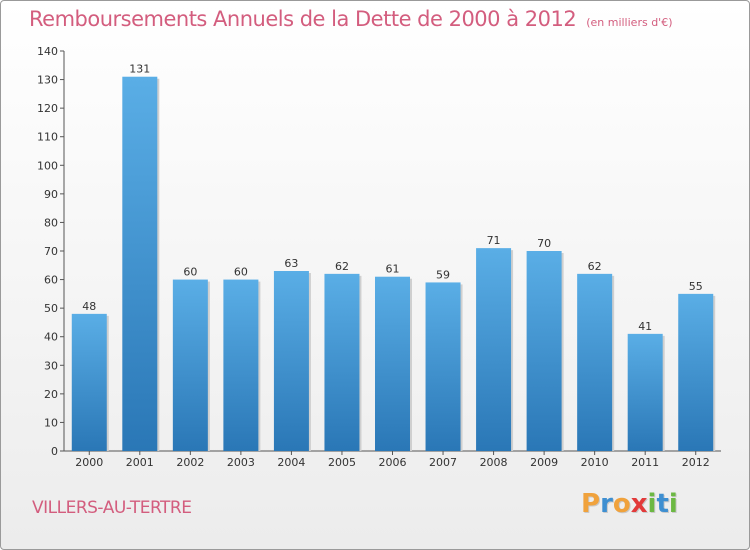 The height and width of the screenshot is (550, 750). I want to click on bar-value-label: 63, so click(291, 263).